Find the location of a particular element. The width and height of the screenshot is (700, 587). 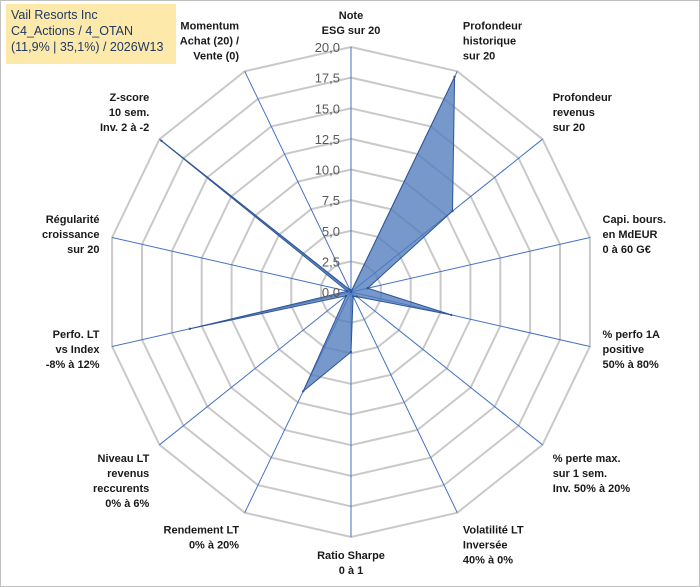

tick-label: 5,0 is located at coordinates (331, 231).